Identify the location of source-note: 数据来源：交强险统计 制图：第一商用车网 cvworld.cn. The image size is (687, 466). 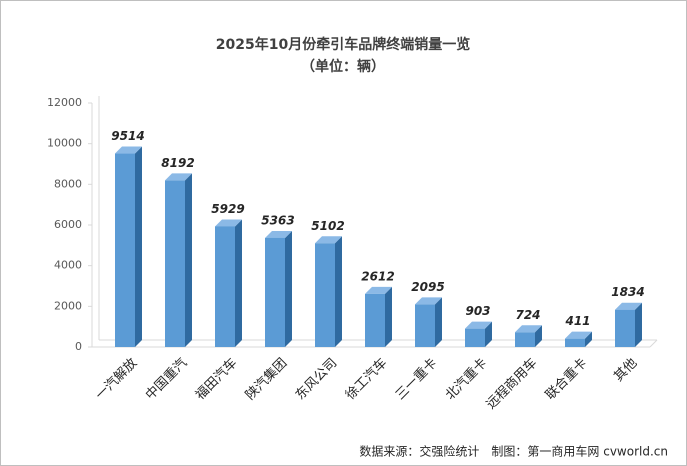
(513, 451).